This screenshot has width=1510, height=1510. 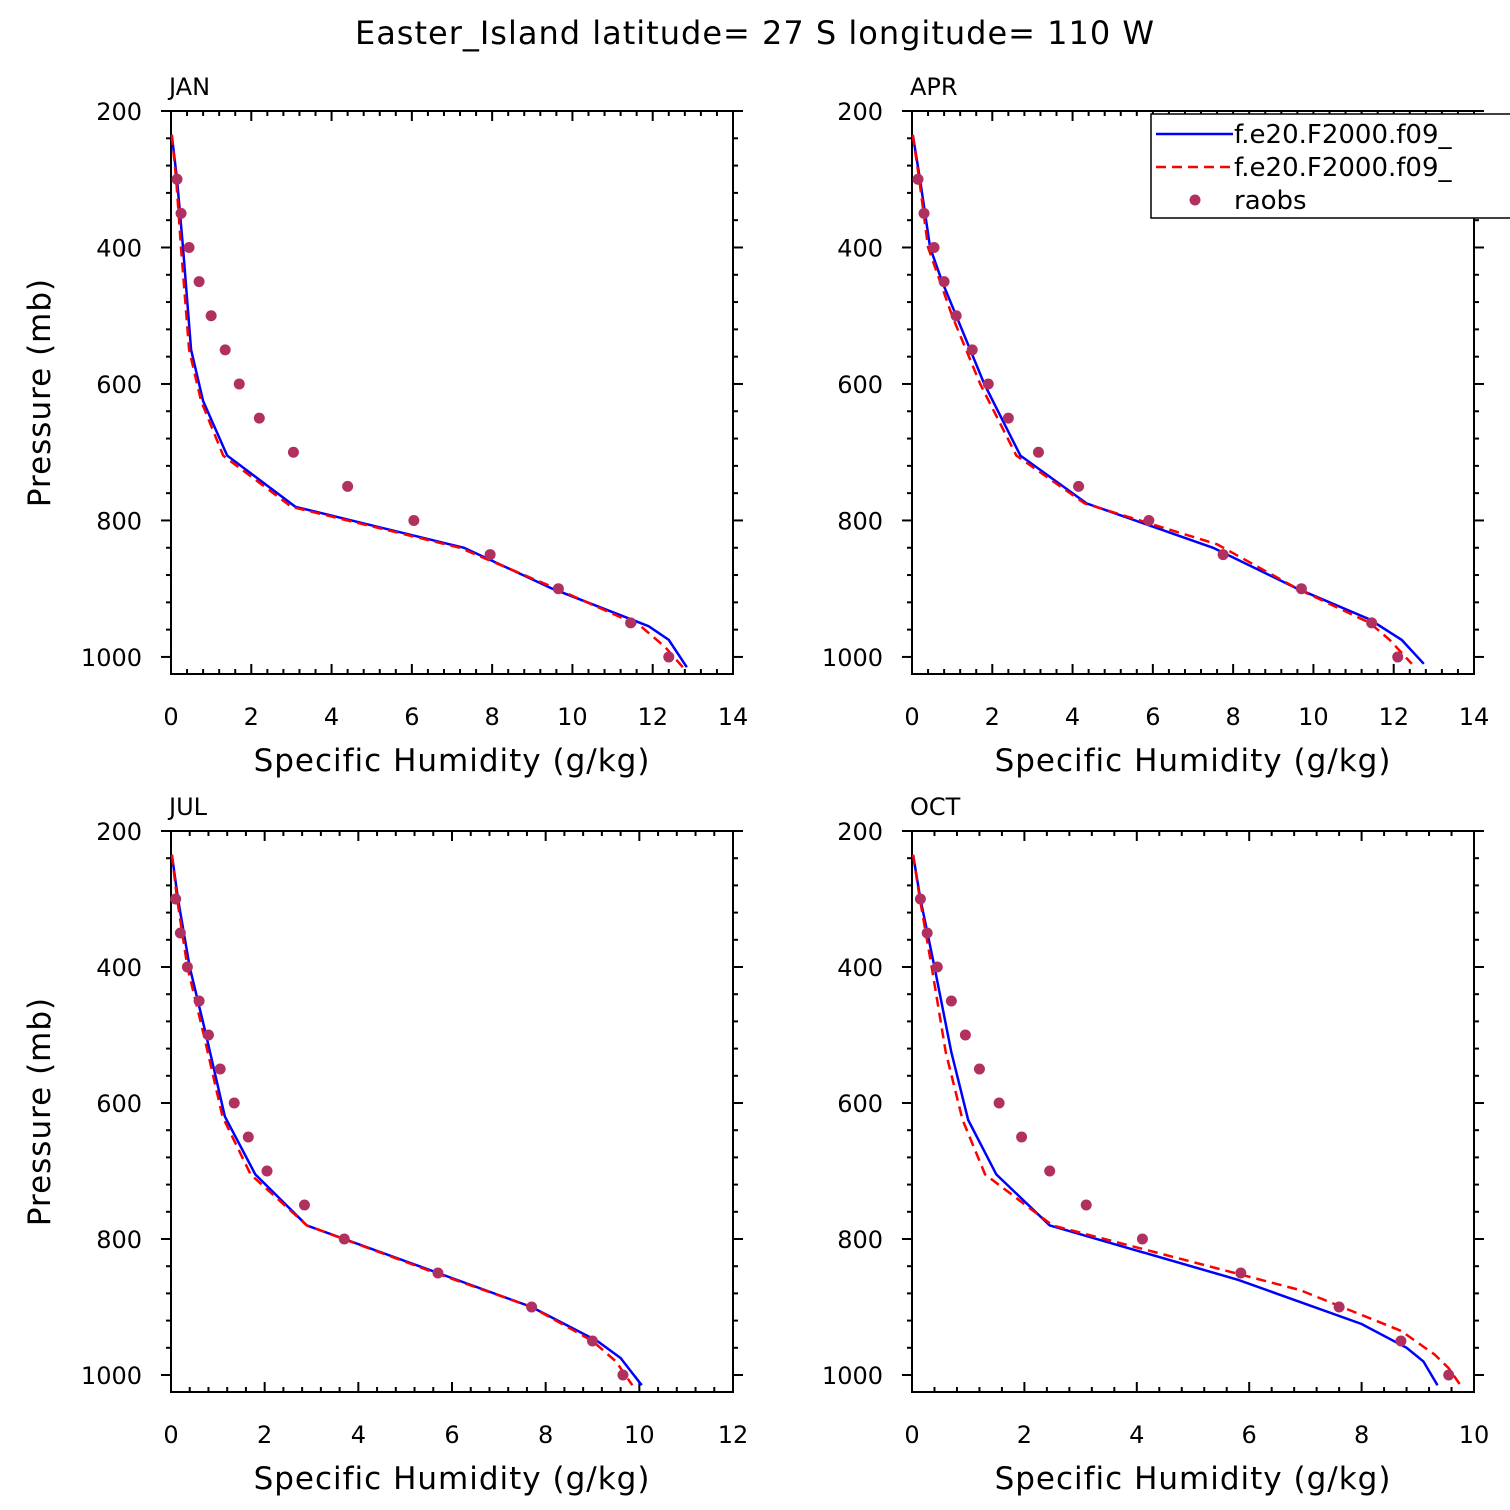 What do you see at coordinates (187, 807) in the screenshot?
I see `panel-label: JUL` at bounding box center [187, 807].